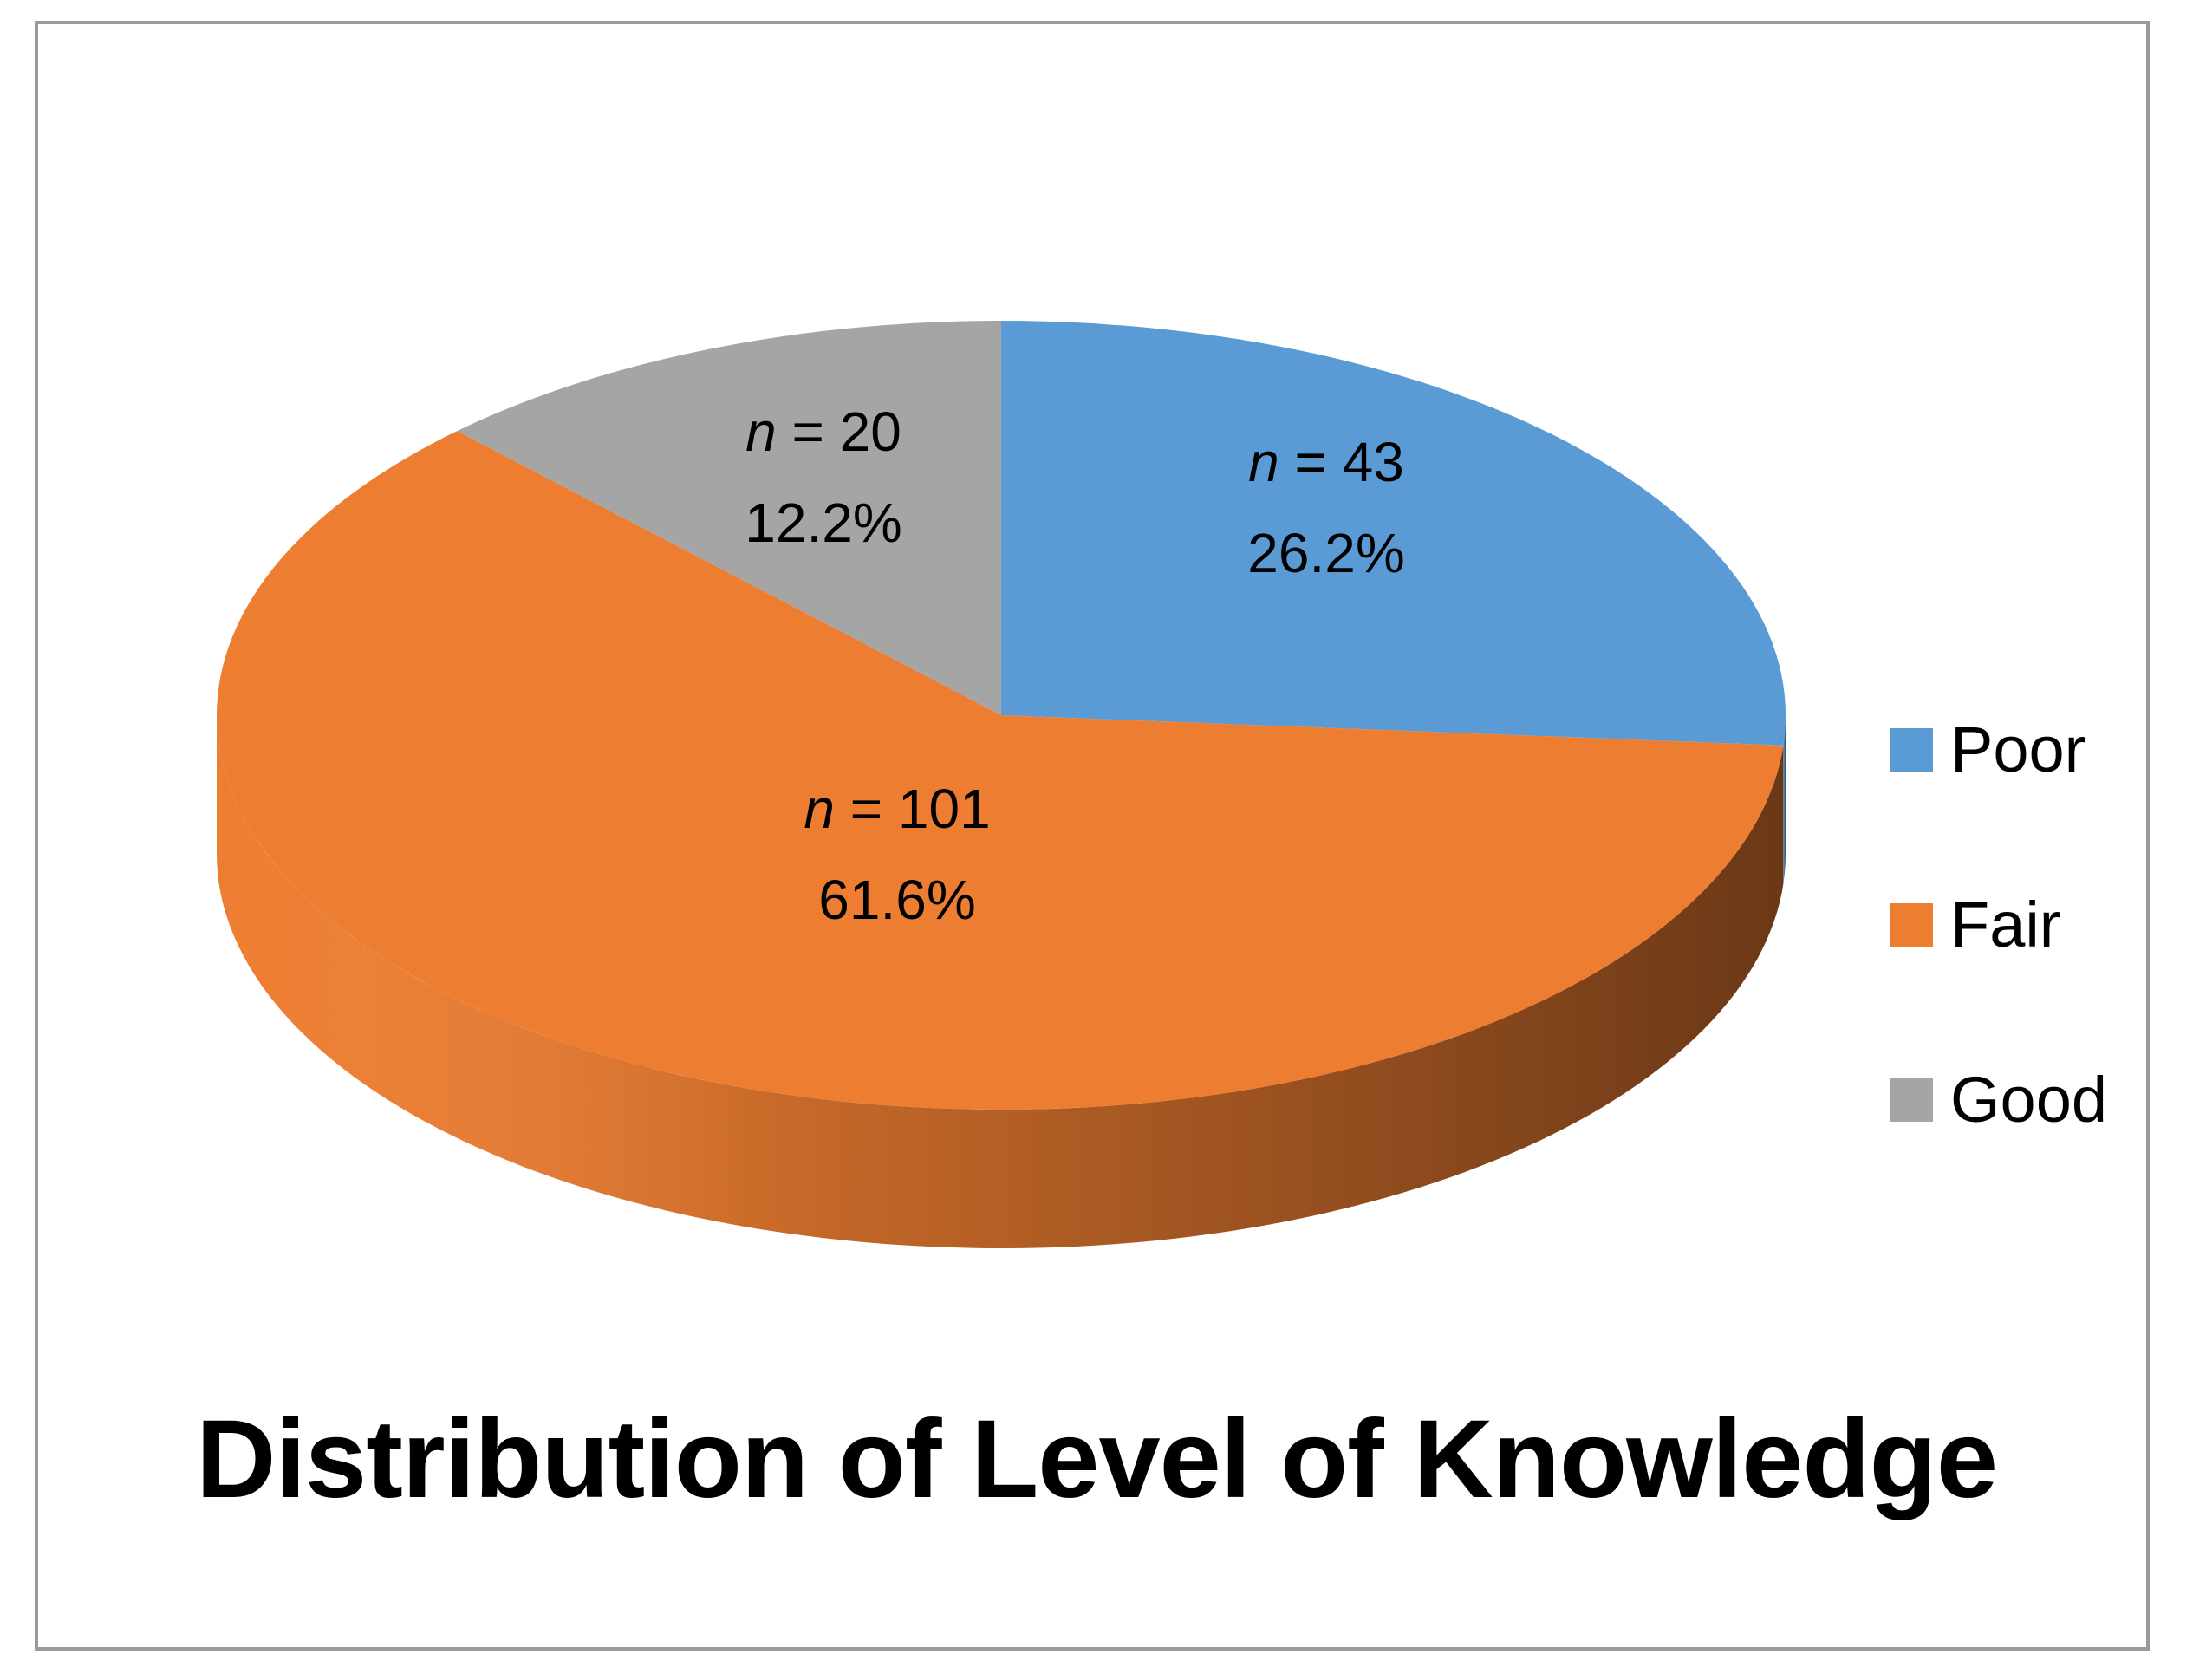 This screenshot has width=2193, height=1680. What do you see at coordinates (896, 900) in the screenshot?
I see `data-label-percent: 61.6%` at bounding box center [896, 900].